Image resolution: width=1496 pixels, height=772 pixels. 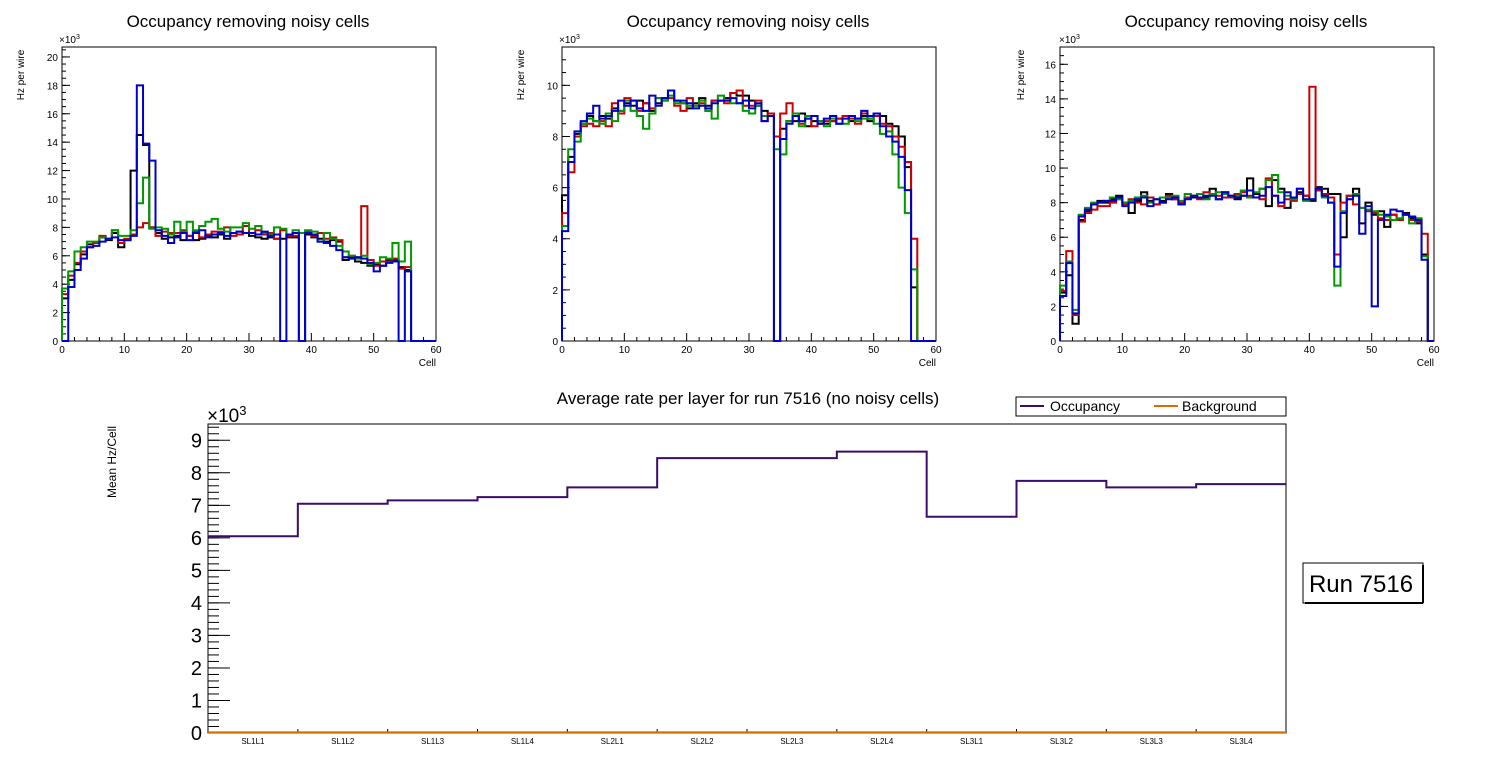 What do you see at coordinates (523, 741) in the screenshot?
I see `x-category-label: SL1L4` at bounding box center [523, 741].